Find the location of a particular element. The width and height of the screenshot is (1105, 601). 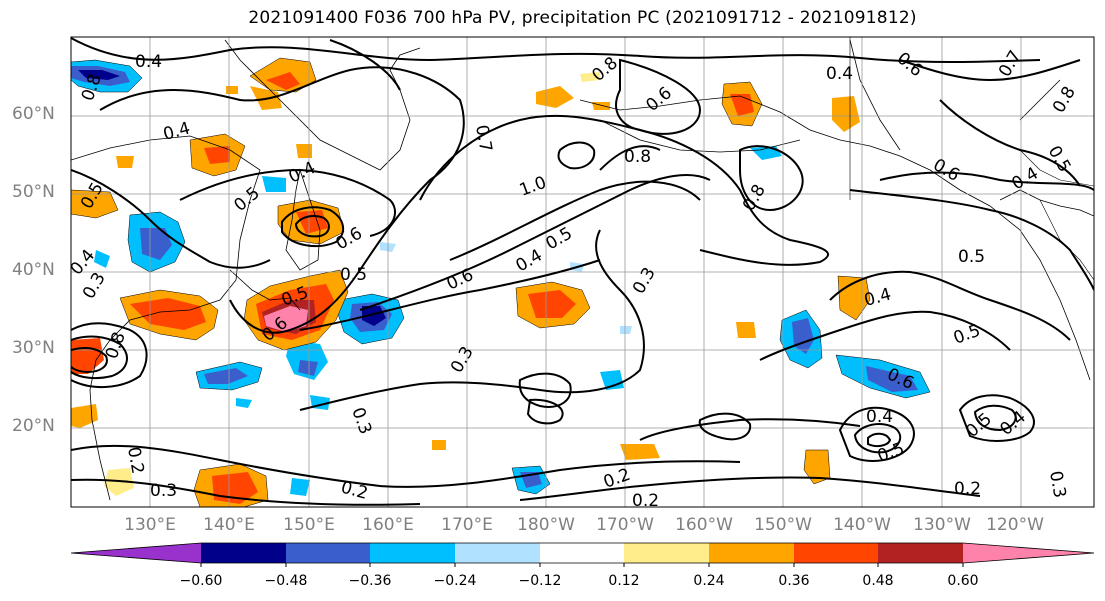

colorbar is located at coordinates (582, 554).